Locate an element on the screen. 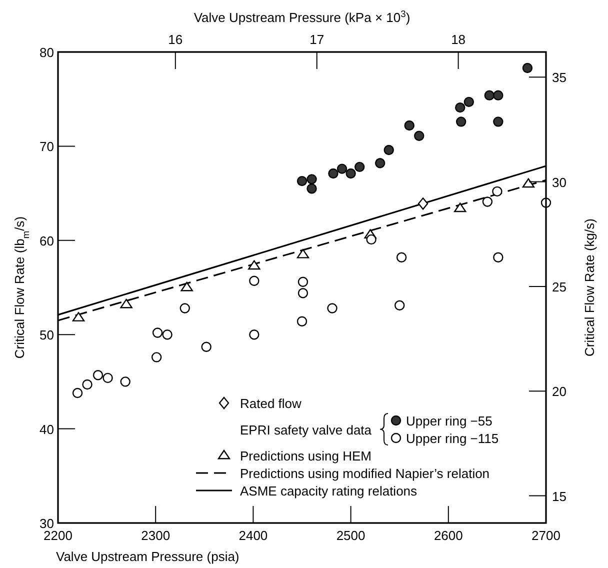 The width and height of the screenshot is (608, 568). y-tick-label: 30 is located at coordinates (47, 523).